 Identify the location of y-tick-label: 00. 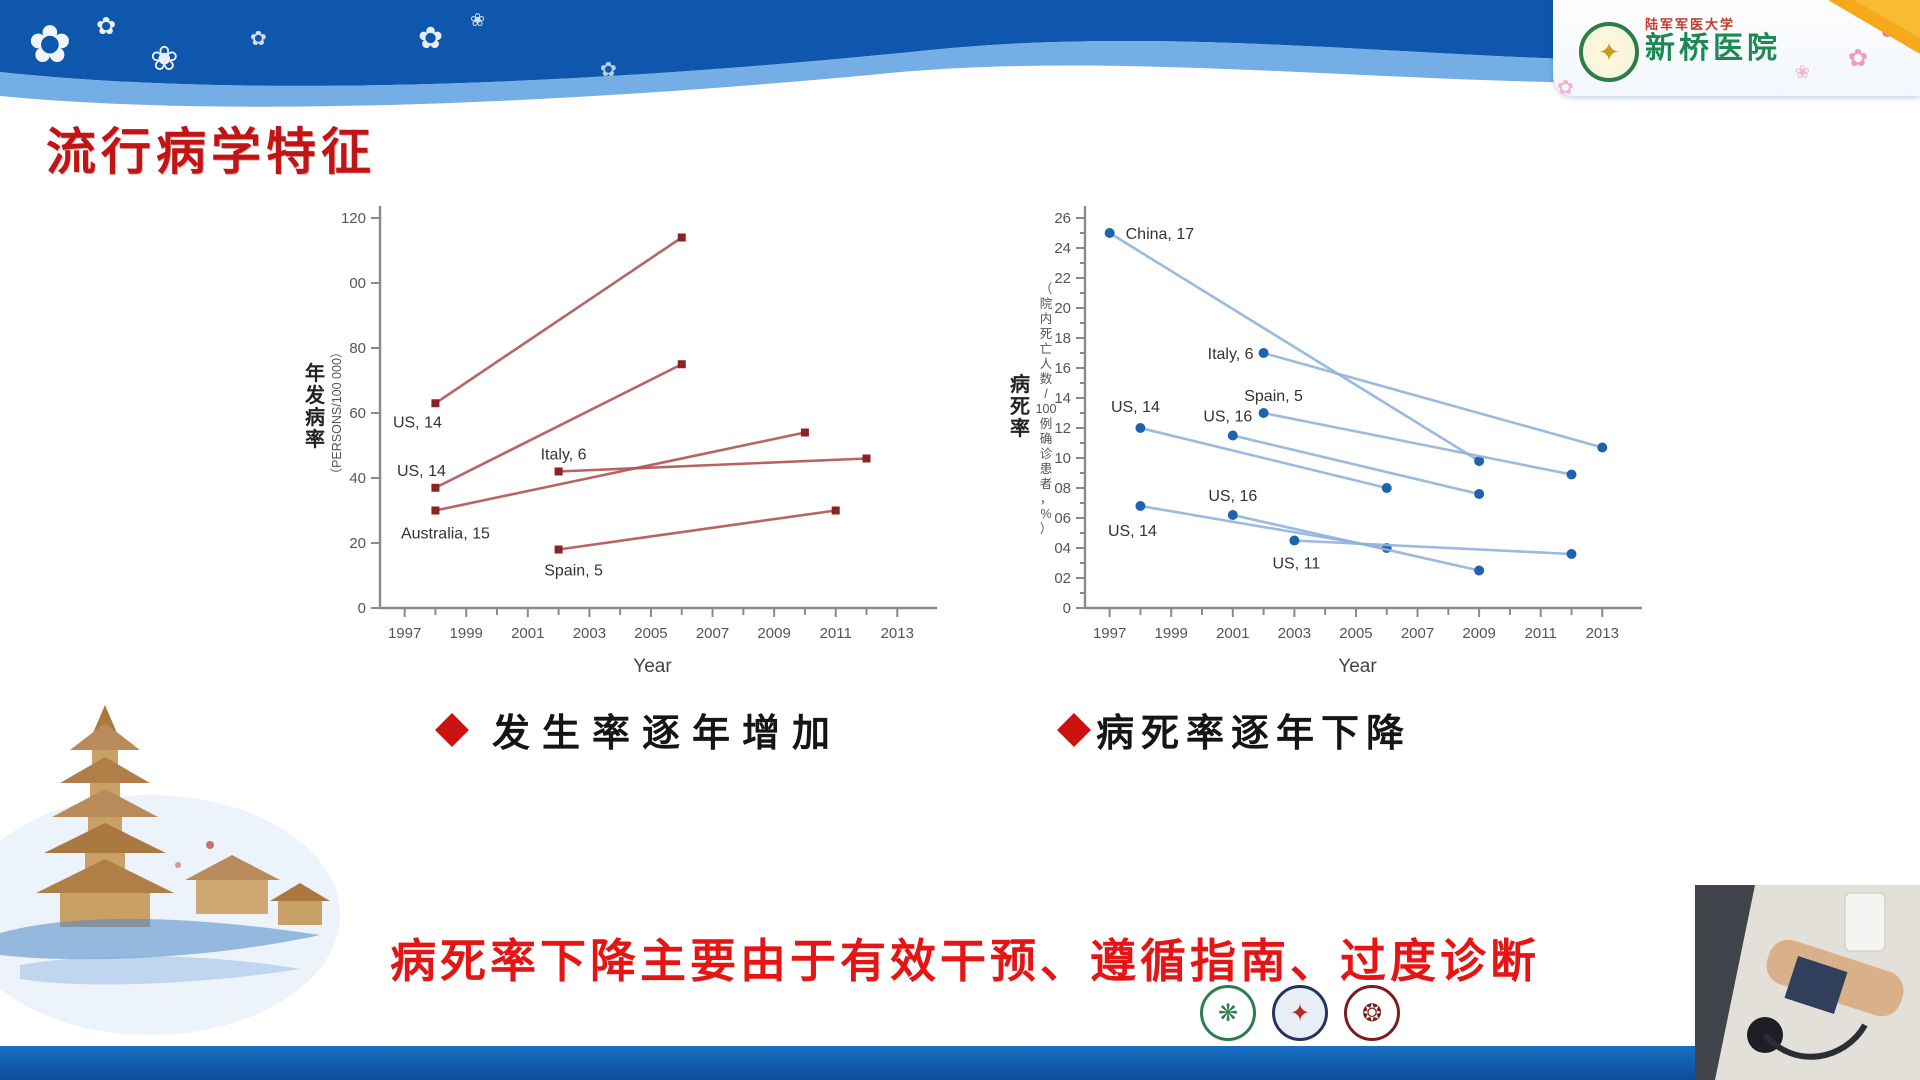
(357, 283).